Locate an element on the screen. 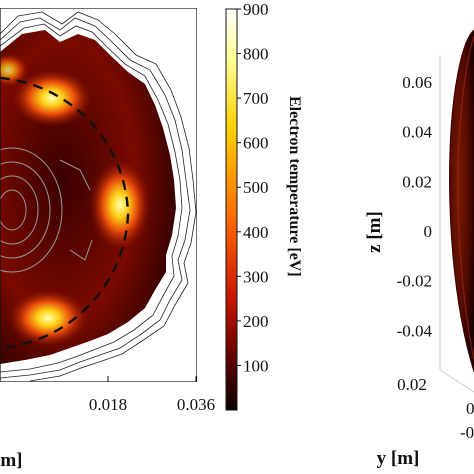 This screenshot has width=474, height=474. heatmap-x-axis: 0.018 0.036 [m] is located at coordinates (107, 423).